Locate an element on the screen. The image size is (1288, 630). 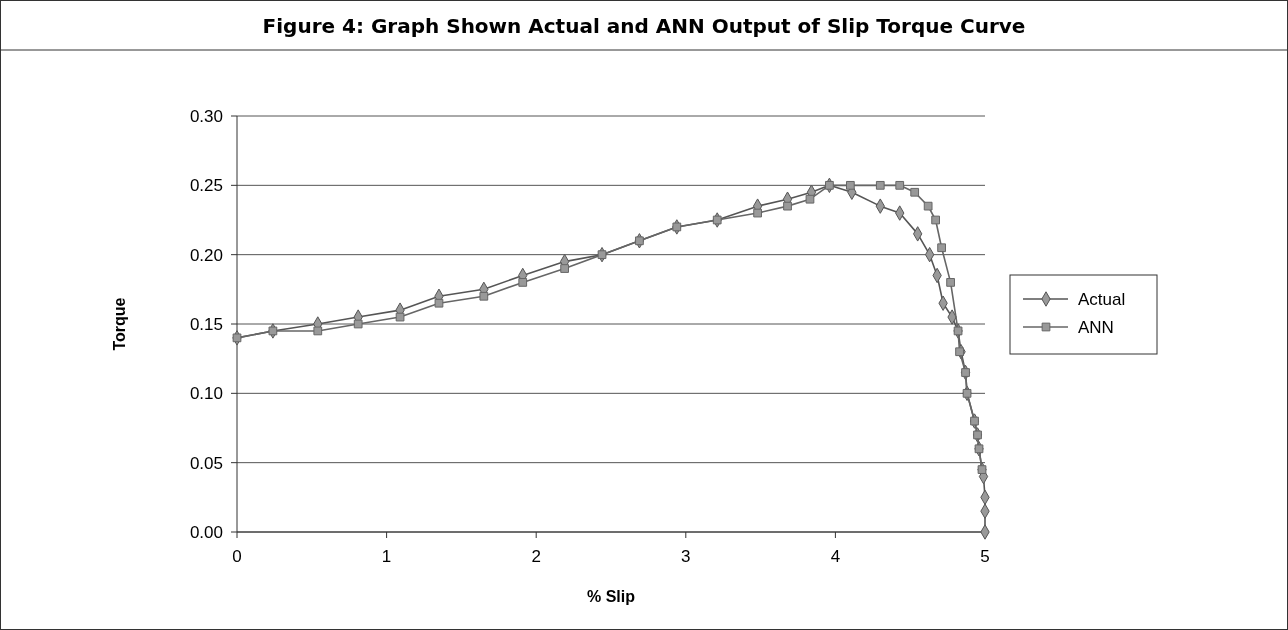
x-axis-title: % Slip is located at coordinates (611, 596).